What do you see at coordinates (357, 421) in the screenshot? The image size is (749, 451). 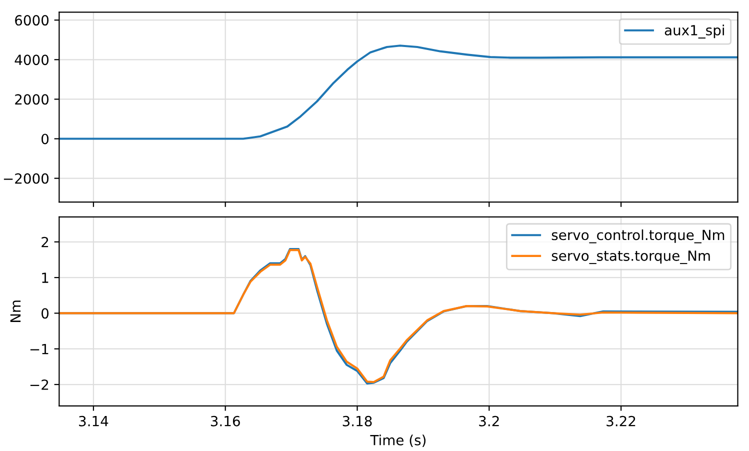 I see `x-tick-label: 3.18` at bounding box center [357, 421].